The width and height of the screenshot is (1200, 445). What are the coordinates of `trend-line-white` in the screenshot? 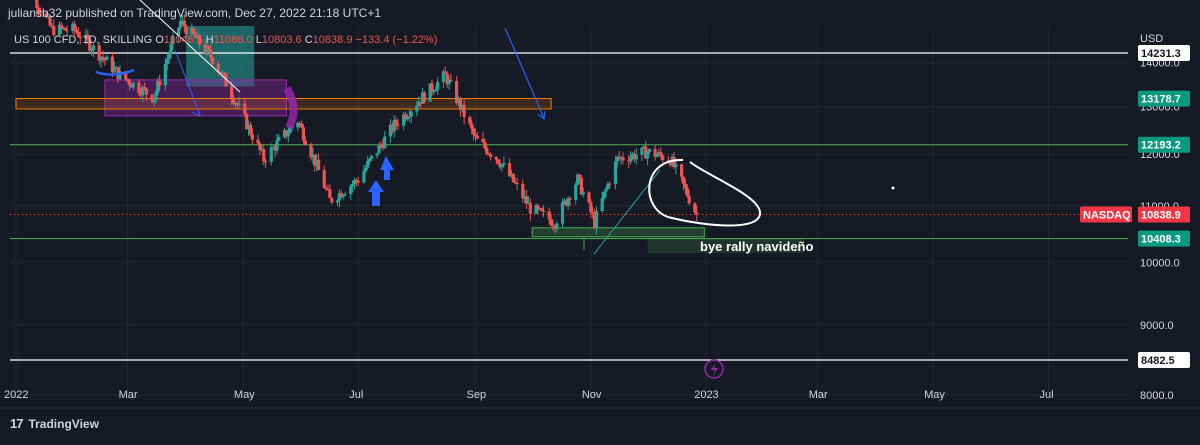 It's located at (190, 46).